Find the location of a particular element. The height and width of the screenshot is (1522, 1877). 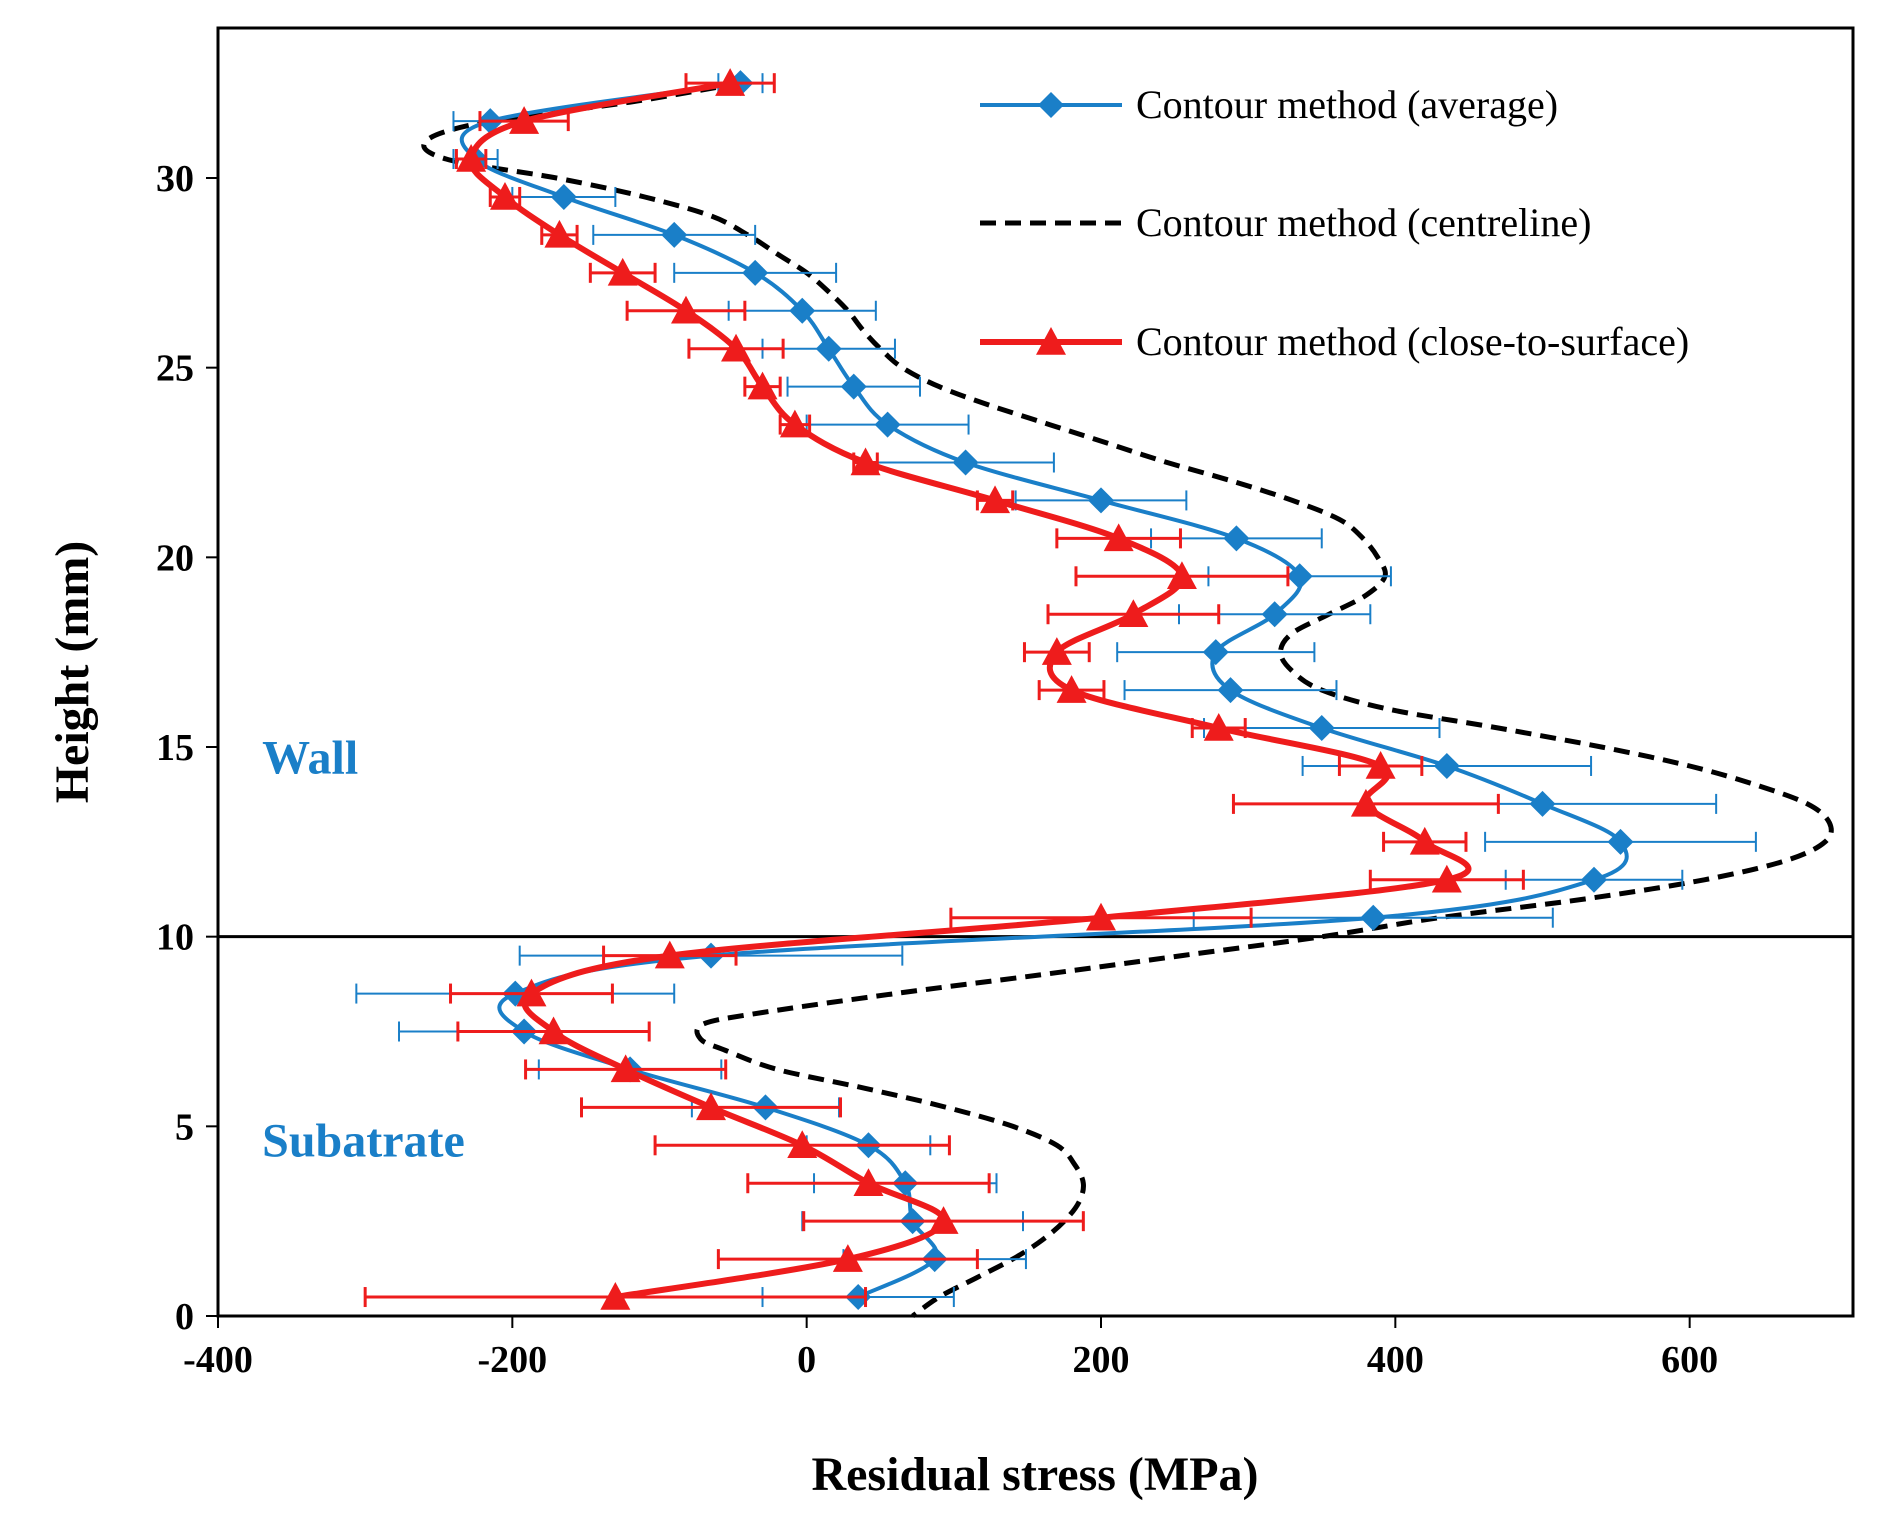

y-tick-label: 5 is located at coordinates (184, 1127).